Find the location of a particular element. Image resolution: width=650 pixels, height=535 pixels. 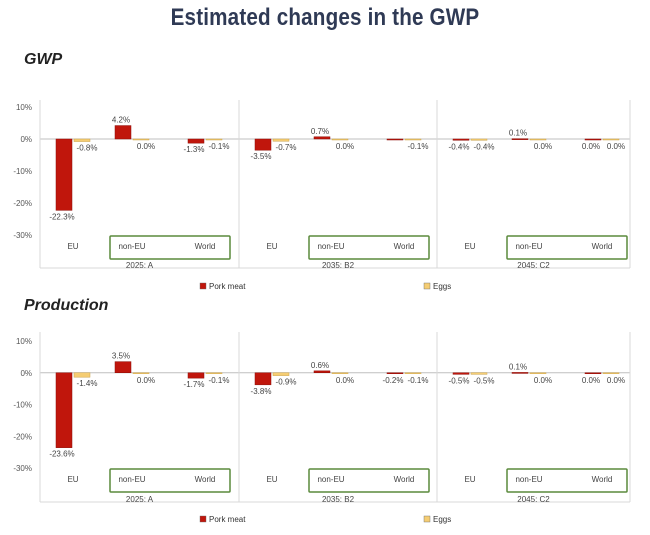

data-label: -3.5% is located at coordinates (261, 156).